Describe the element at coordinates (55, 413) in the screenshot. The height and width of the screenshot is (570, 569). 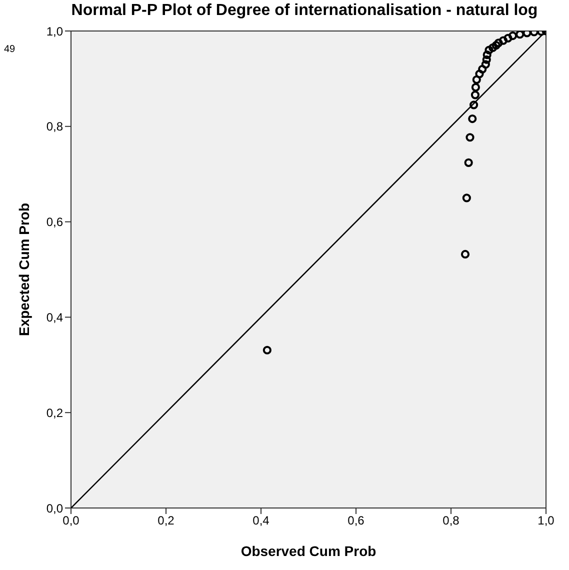
I see `y-tick-label: 0,2` at that location.